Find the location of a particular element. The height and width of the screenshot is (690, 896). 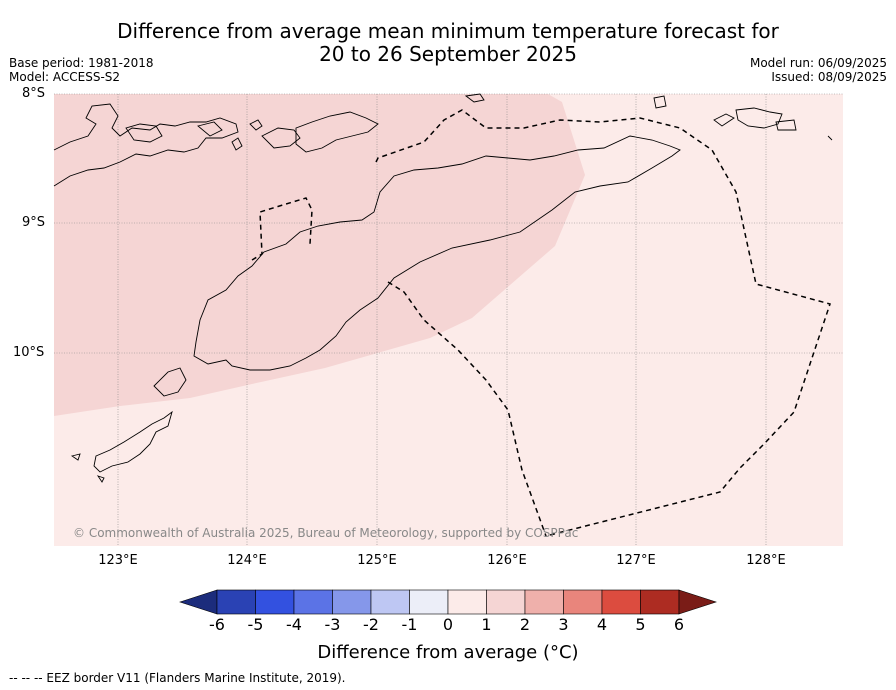

lon-label-123e: 123°E is located at coordinates (118, 560).